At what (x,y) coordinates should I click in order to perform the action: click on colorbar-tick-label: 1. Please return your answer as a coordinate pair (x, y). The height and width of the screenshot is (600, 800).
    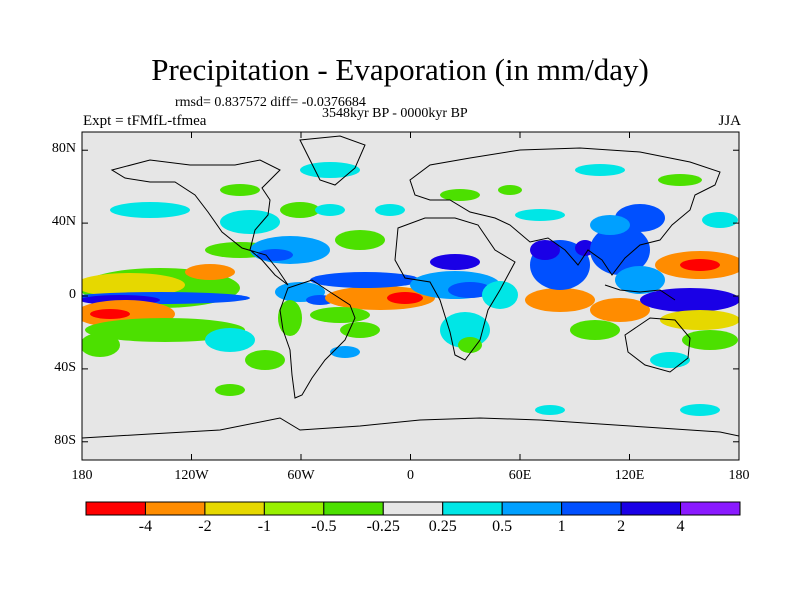
    Looking at the image, I should click on (561, 526).